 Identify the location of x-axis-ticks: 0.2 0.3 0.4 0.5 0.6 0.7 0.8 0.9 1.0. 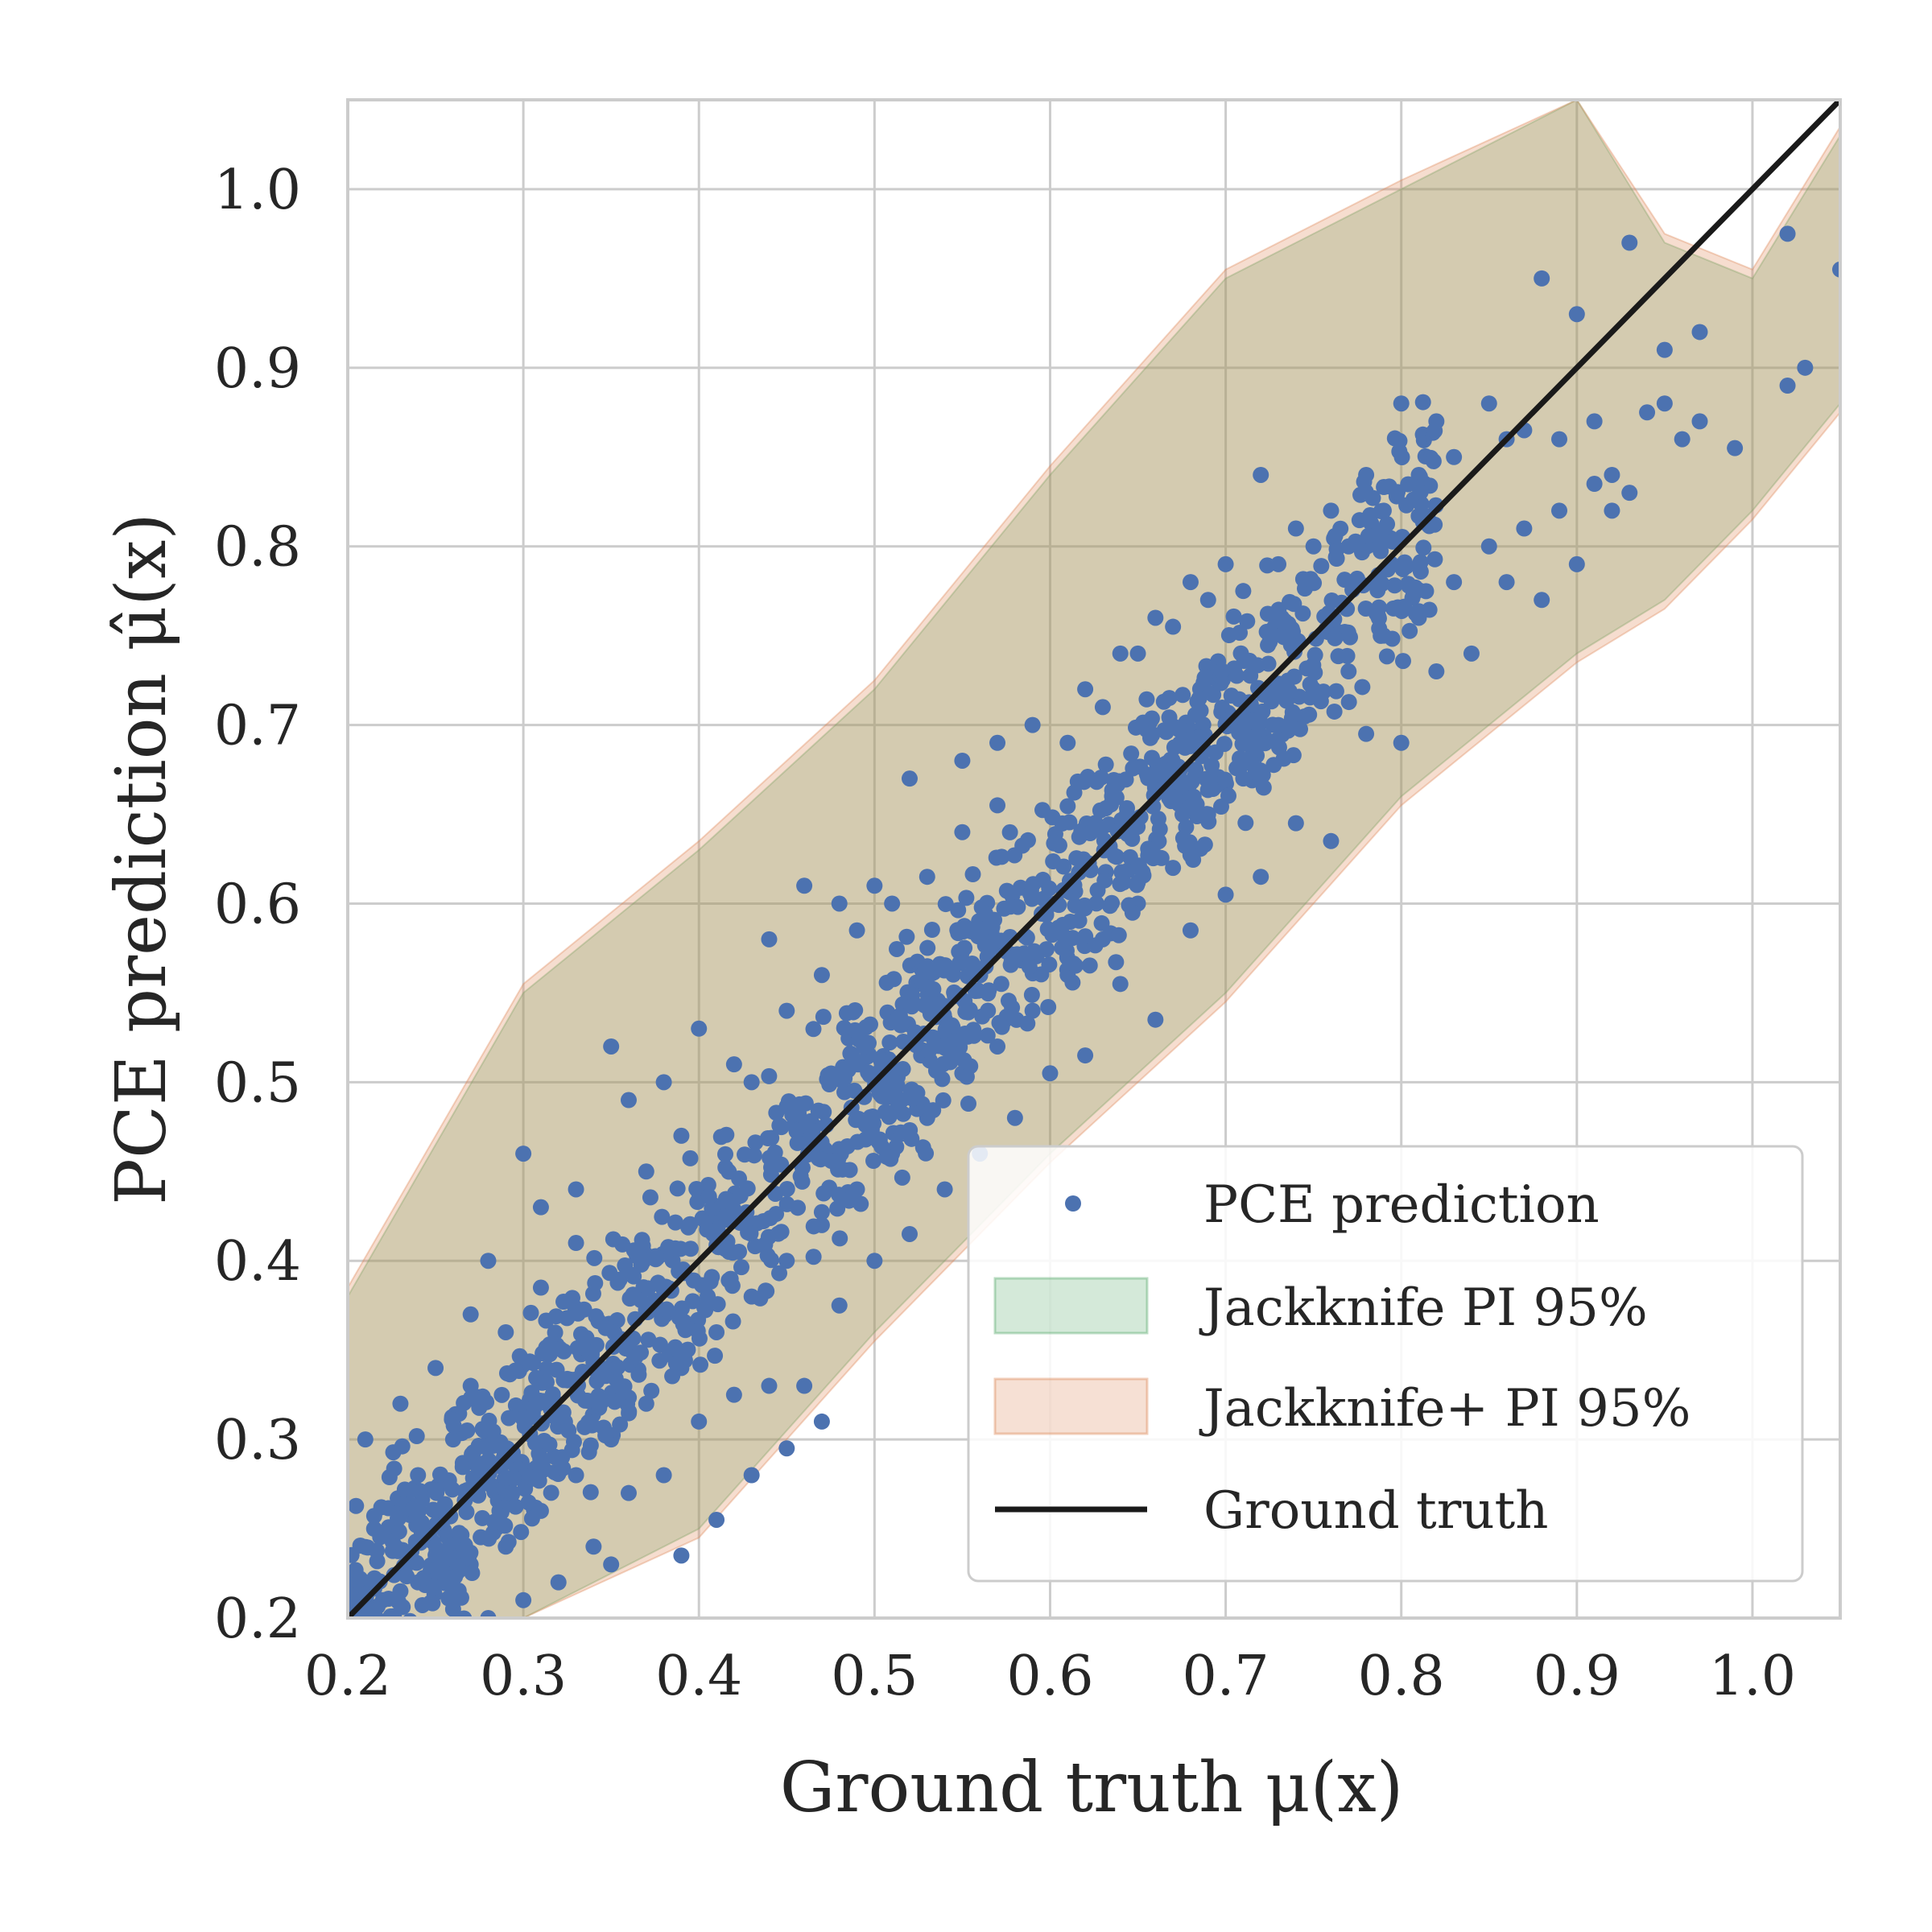
(1050, 1676).